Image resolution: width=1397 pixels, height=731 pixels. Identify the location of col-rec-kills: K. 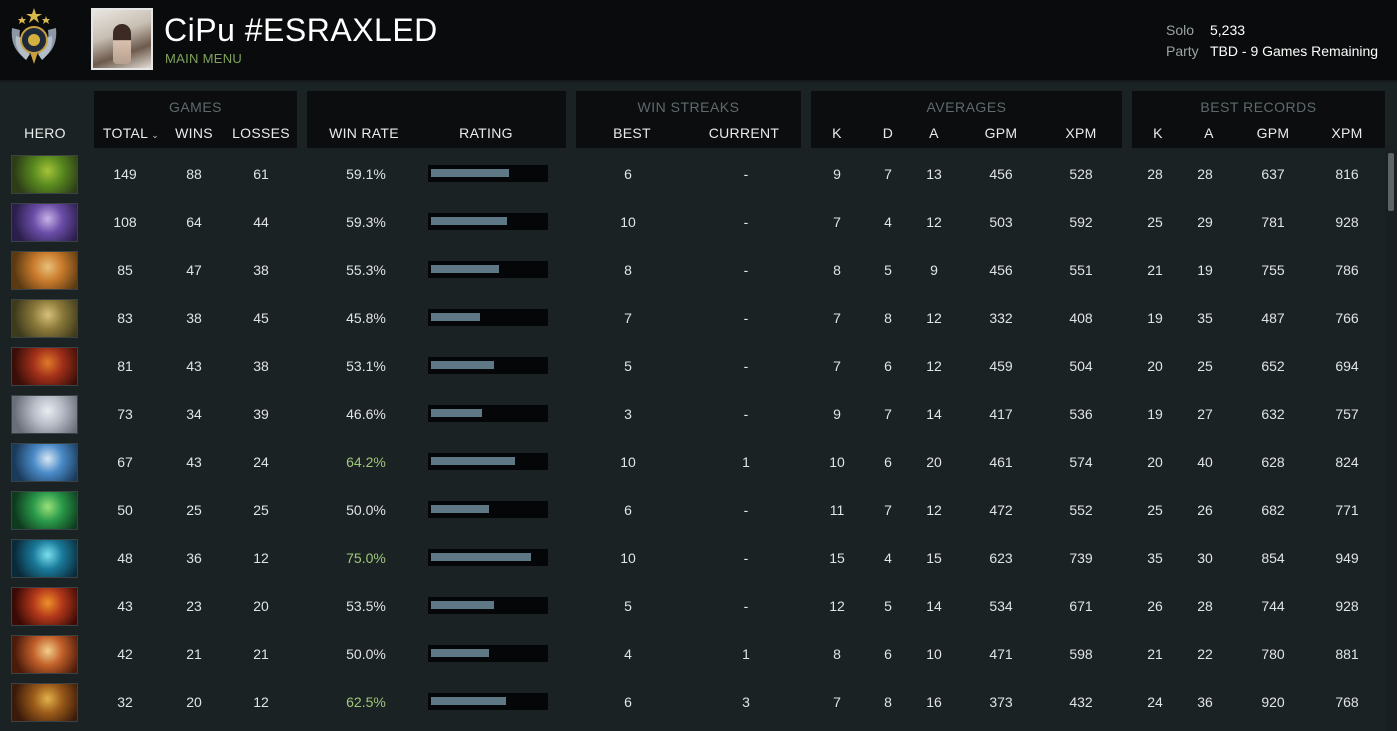
(1158, 133).